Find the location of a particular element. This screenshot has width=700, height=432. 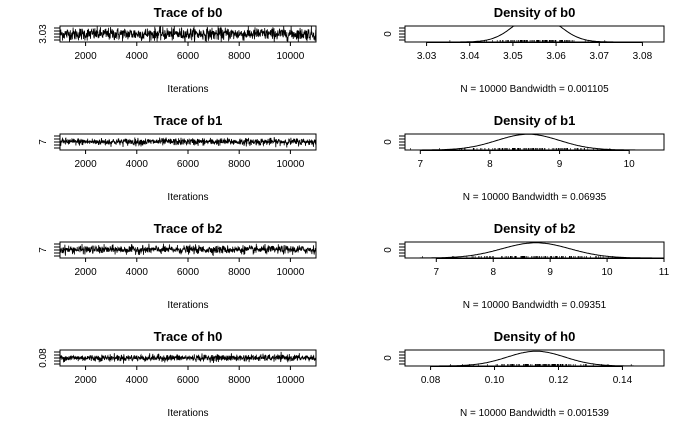

x-axis-label: N = 10000 Bandwidth = 0.06935 is located at coordinates (535, 197).